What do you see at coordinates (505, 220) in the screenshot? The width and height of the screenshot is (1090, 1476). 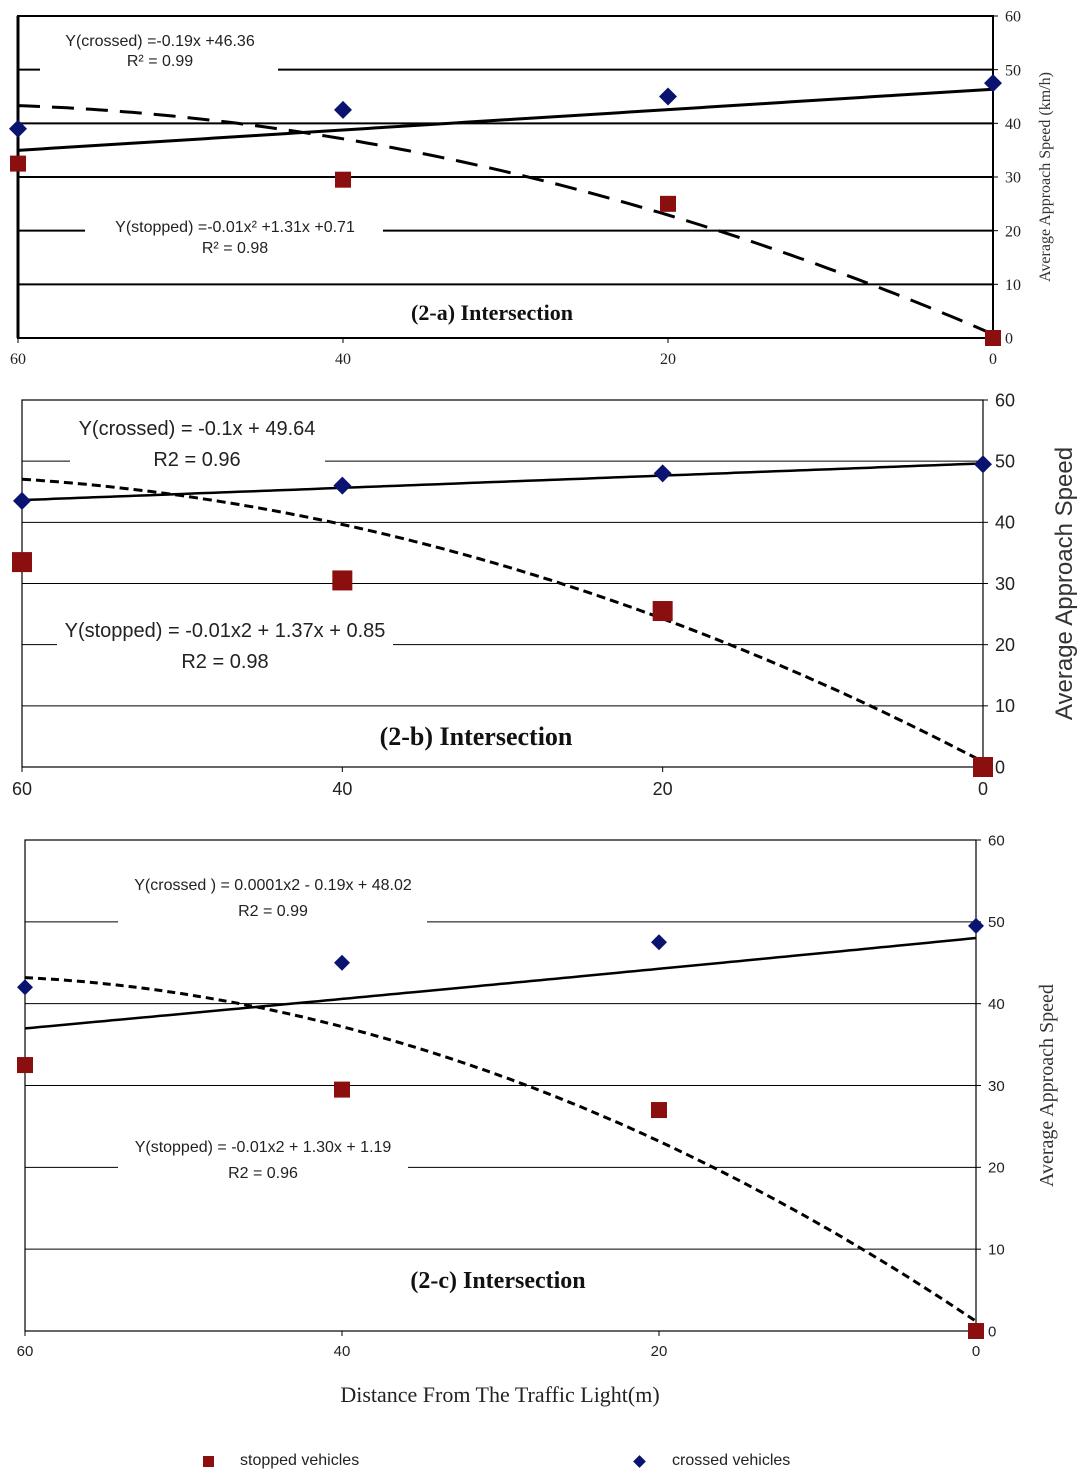 I see `stopped-trendline` at bounding box center [505, 220].